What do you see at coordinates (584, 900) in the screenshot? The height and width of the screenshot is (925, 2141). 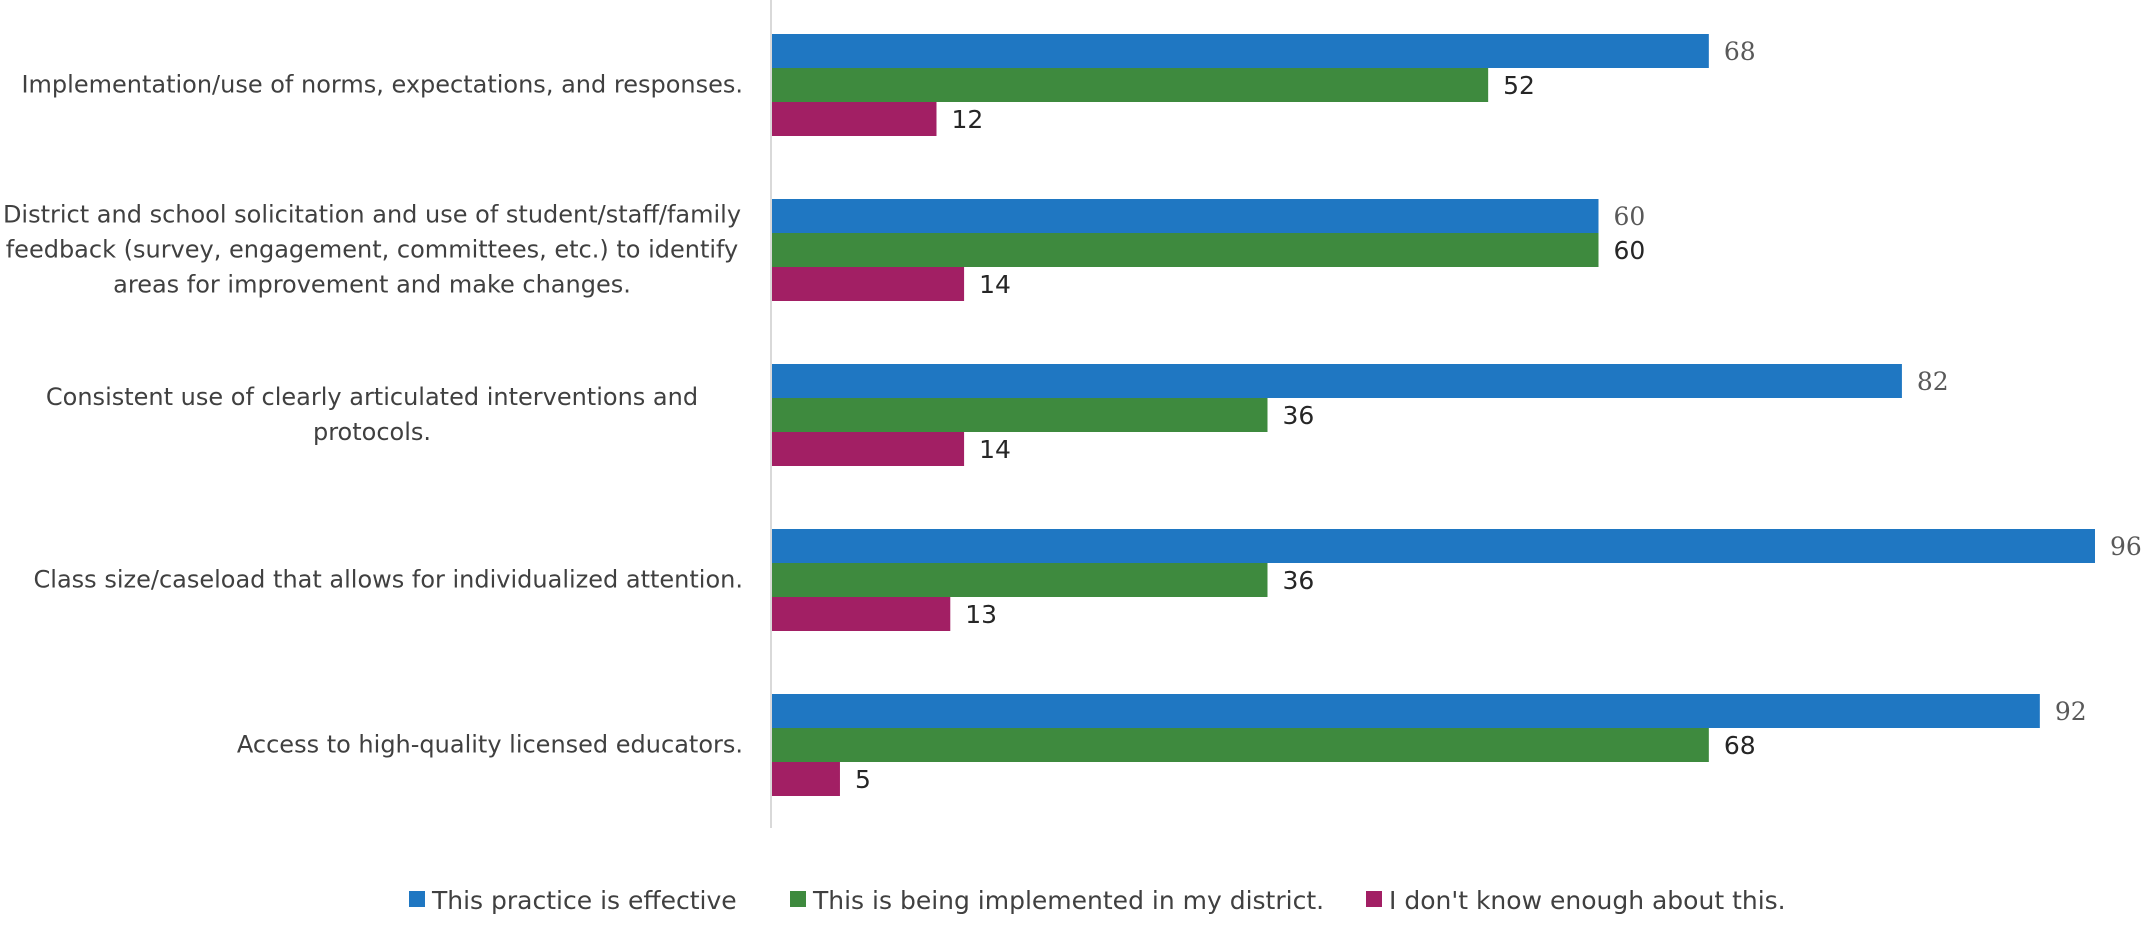 I see `legend-label: This practice is effective` at bounding box center [584, 900].